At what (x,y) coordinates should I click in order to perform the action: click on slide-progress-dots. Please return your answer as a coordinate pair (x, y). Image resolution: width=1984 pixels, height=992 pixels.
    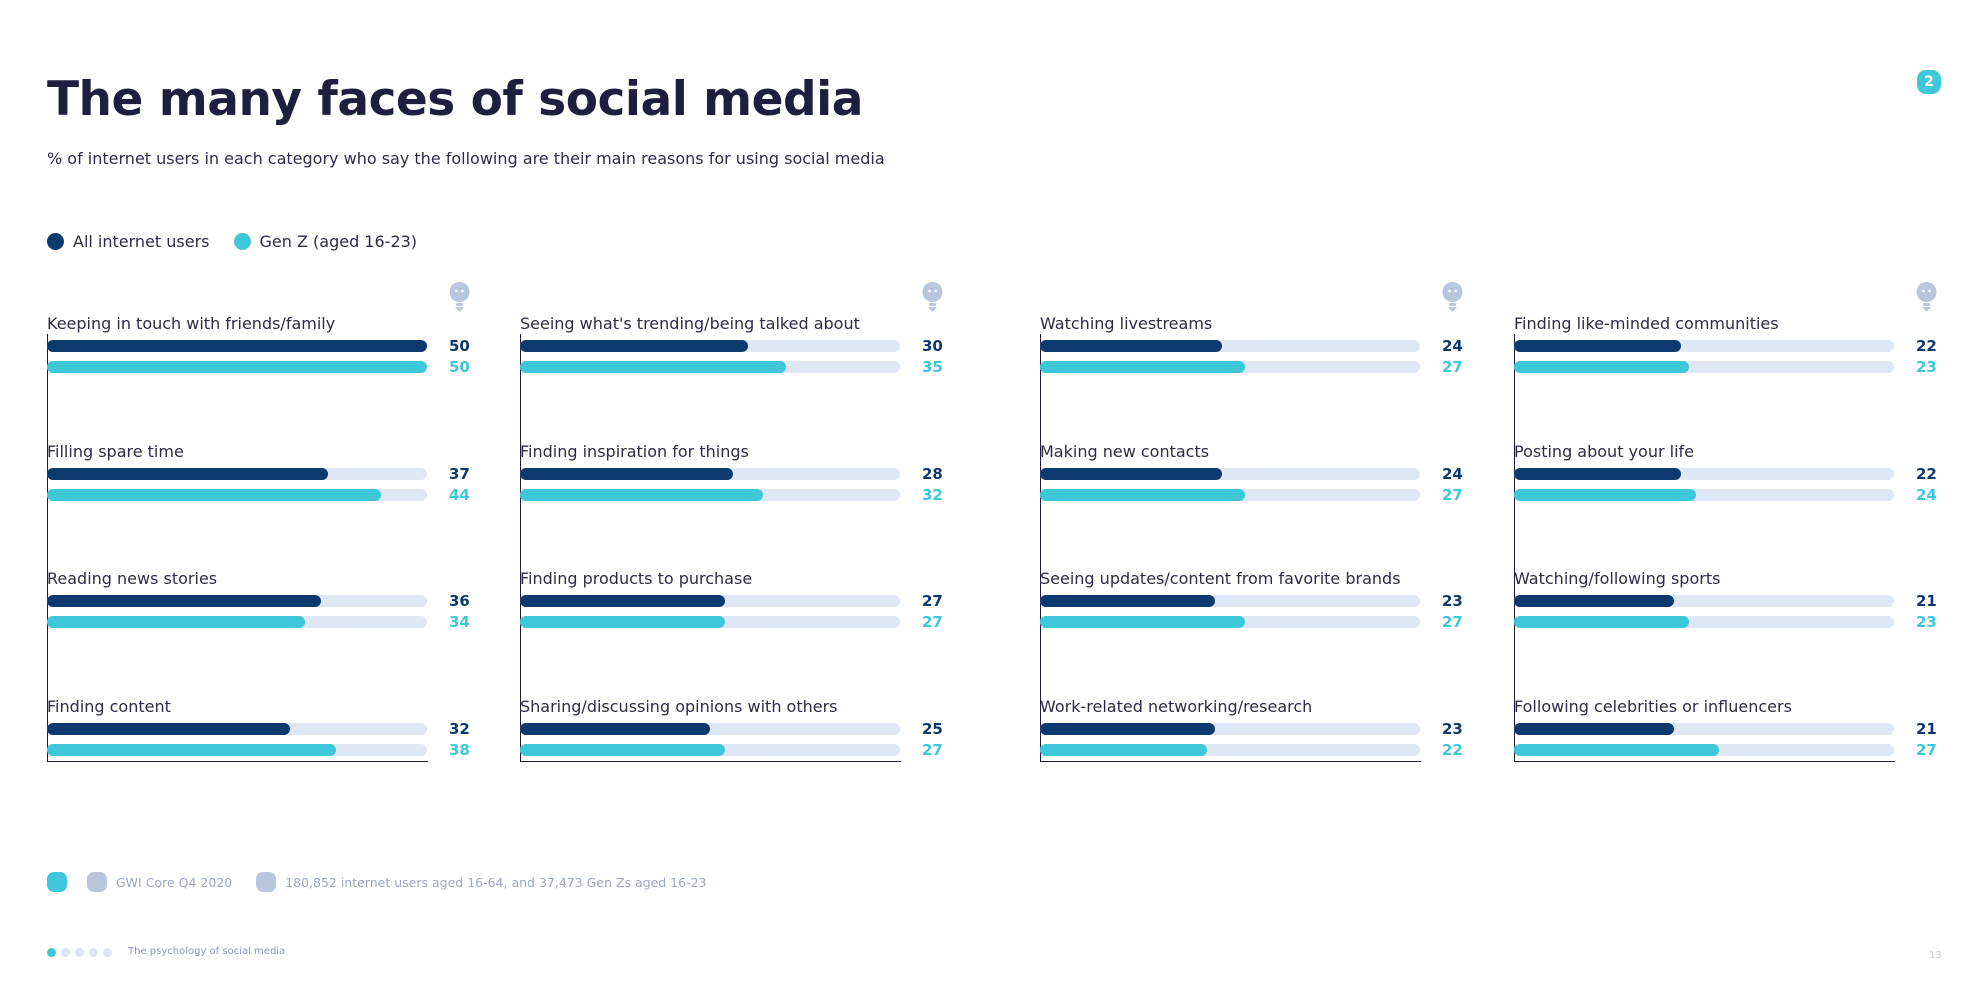
    Looking at the image, I should click on (82, 952).